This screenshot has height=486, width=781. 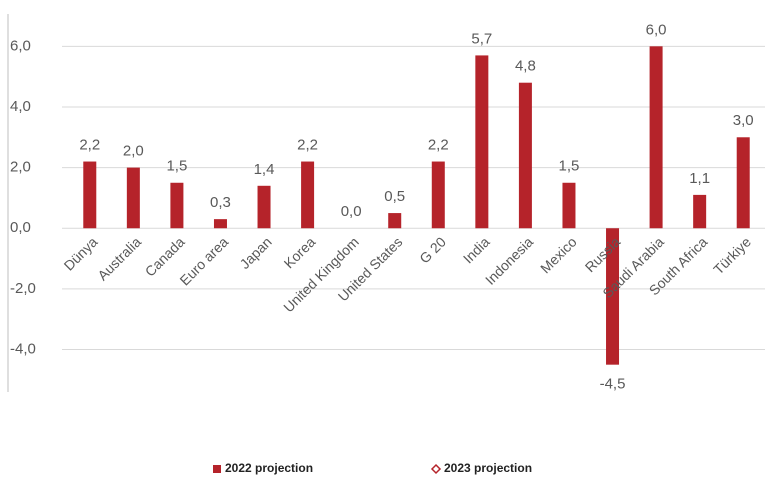 What do you see at coordinates (321, 275) in the screenshot?
I see `x-tick-label: United Kingdom` at bounding box center [321, 275].